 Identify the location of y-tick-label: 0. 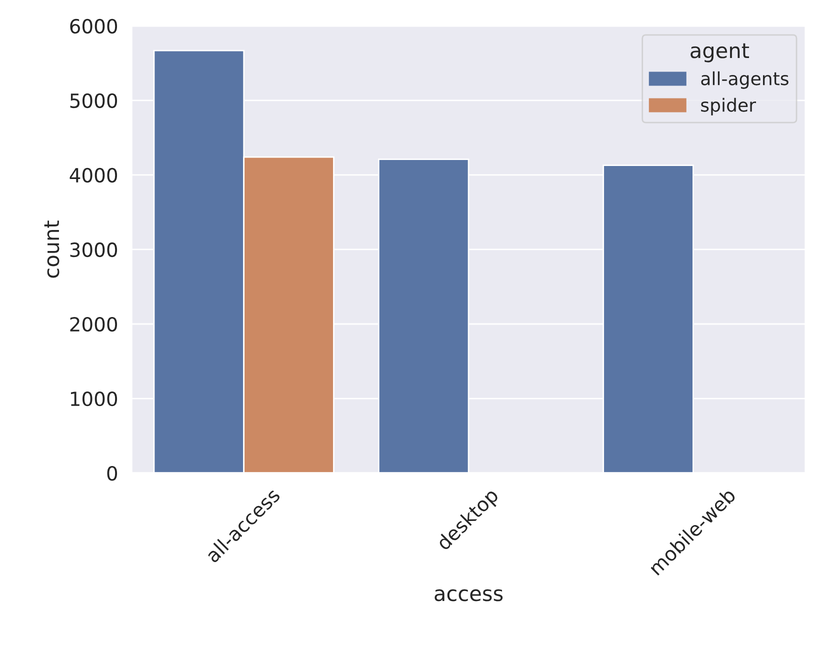
(112, 473).